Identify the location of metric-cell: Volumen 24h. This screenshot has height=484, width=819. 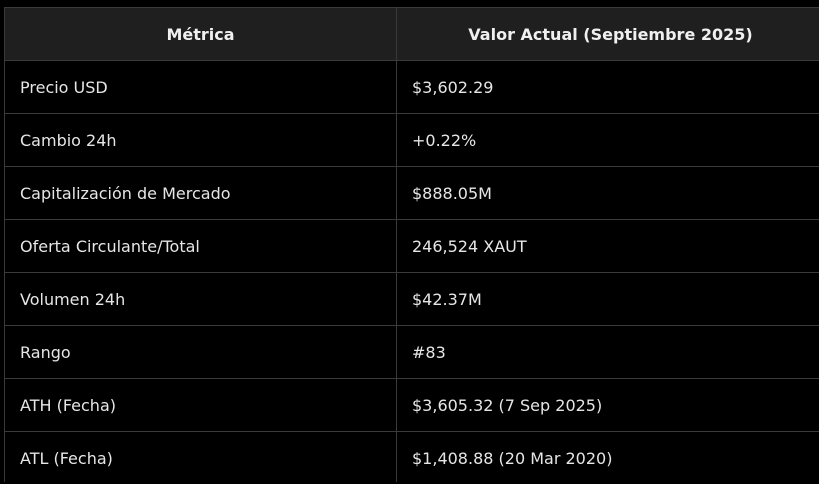
(200, 299).